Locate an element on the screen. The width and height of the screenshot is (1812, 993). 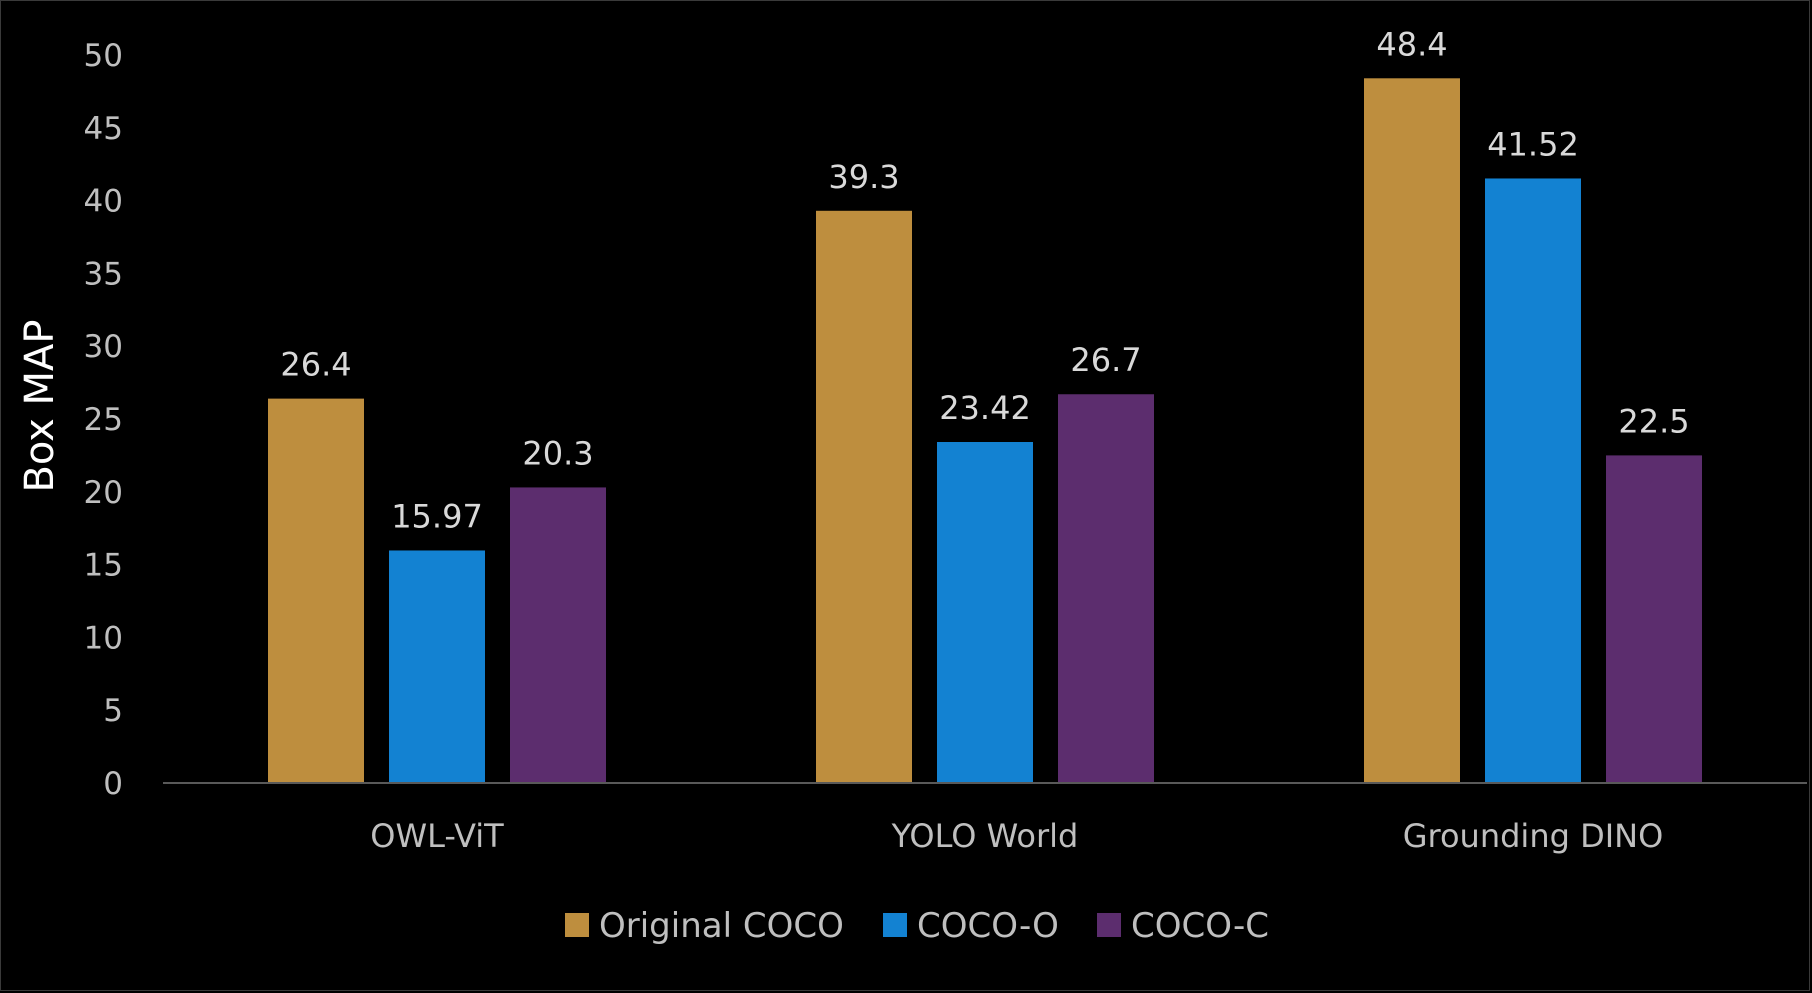
data-label: 23.42 is located at coordinates (985, 408).